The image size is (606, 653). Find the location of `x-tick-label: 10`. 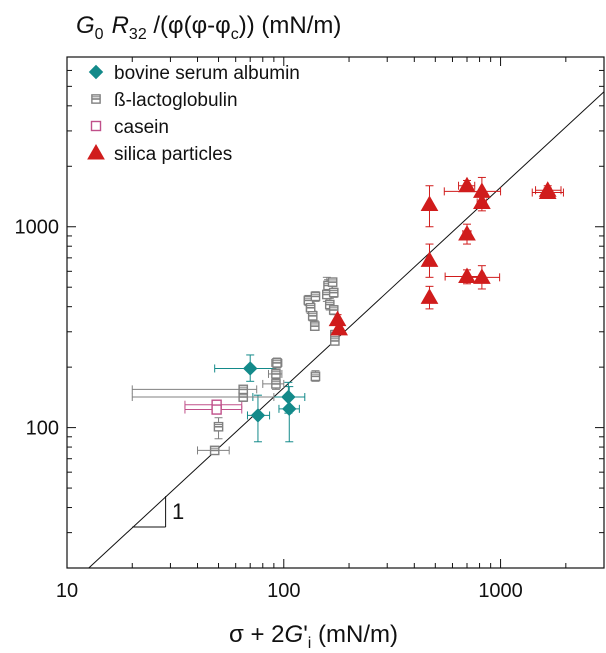

x-tick-label: 10 is located at coordinates (67, 591).